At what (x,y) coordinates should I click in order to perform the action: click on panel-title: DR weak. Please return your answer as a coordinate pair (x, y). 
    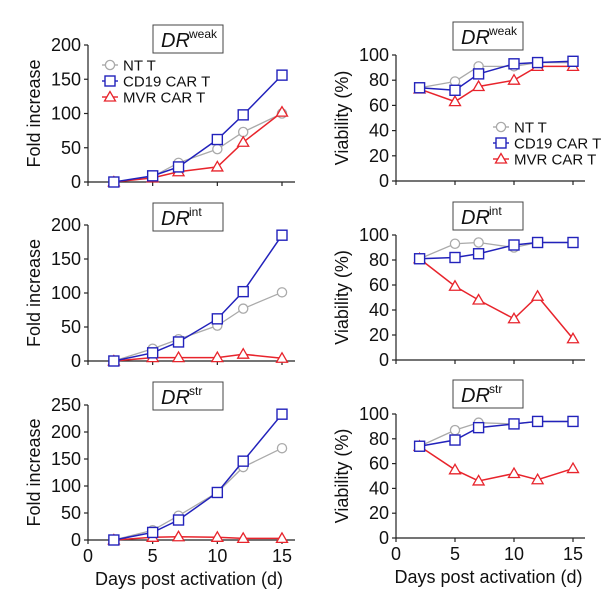
    Looking at the image, I should click on (488, 36).